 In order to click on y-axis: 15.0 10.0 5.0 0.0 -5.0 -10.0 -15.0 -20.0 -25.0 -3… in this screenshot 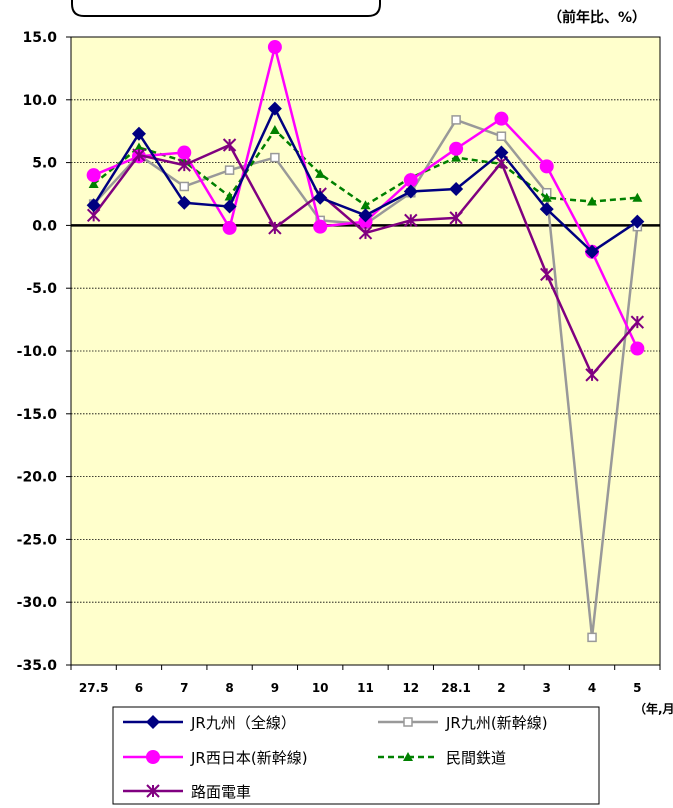, I will do `click(44, 352)`.